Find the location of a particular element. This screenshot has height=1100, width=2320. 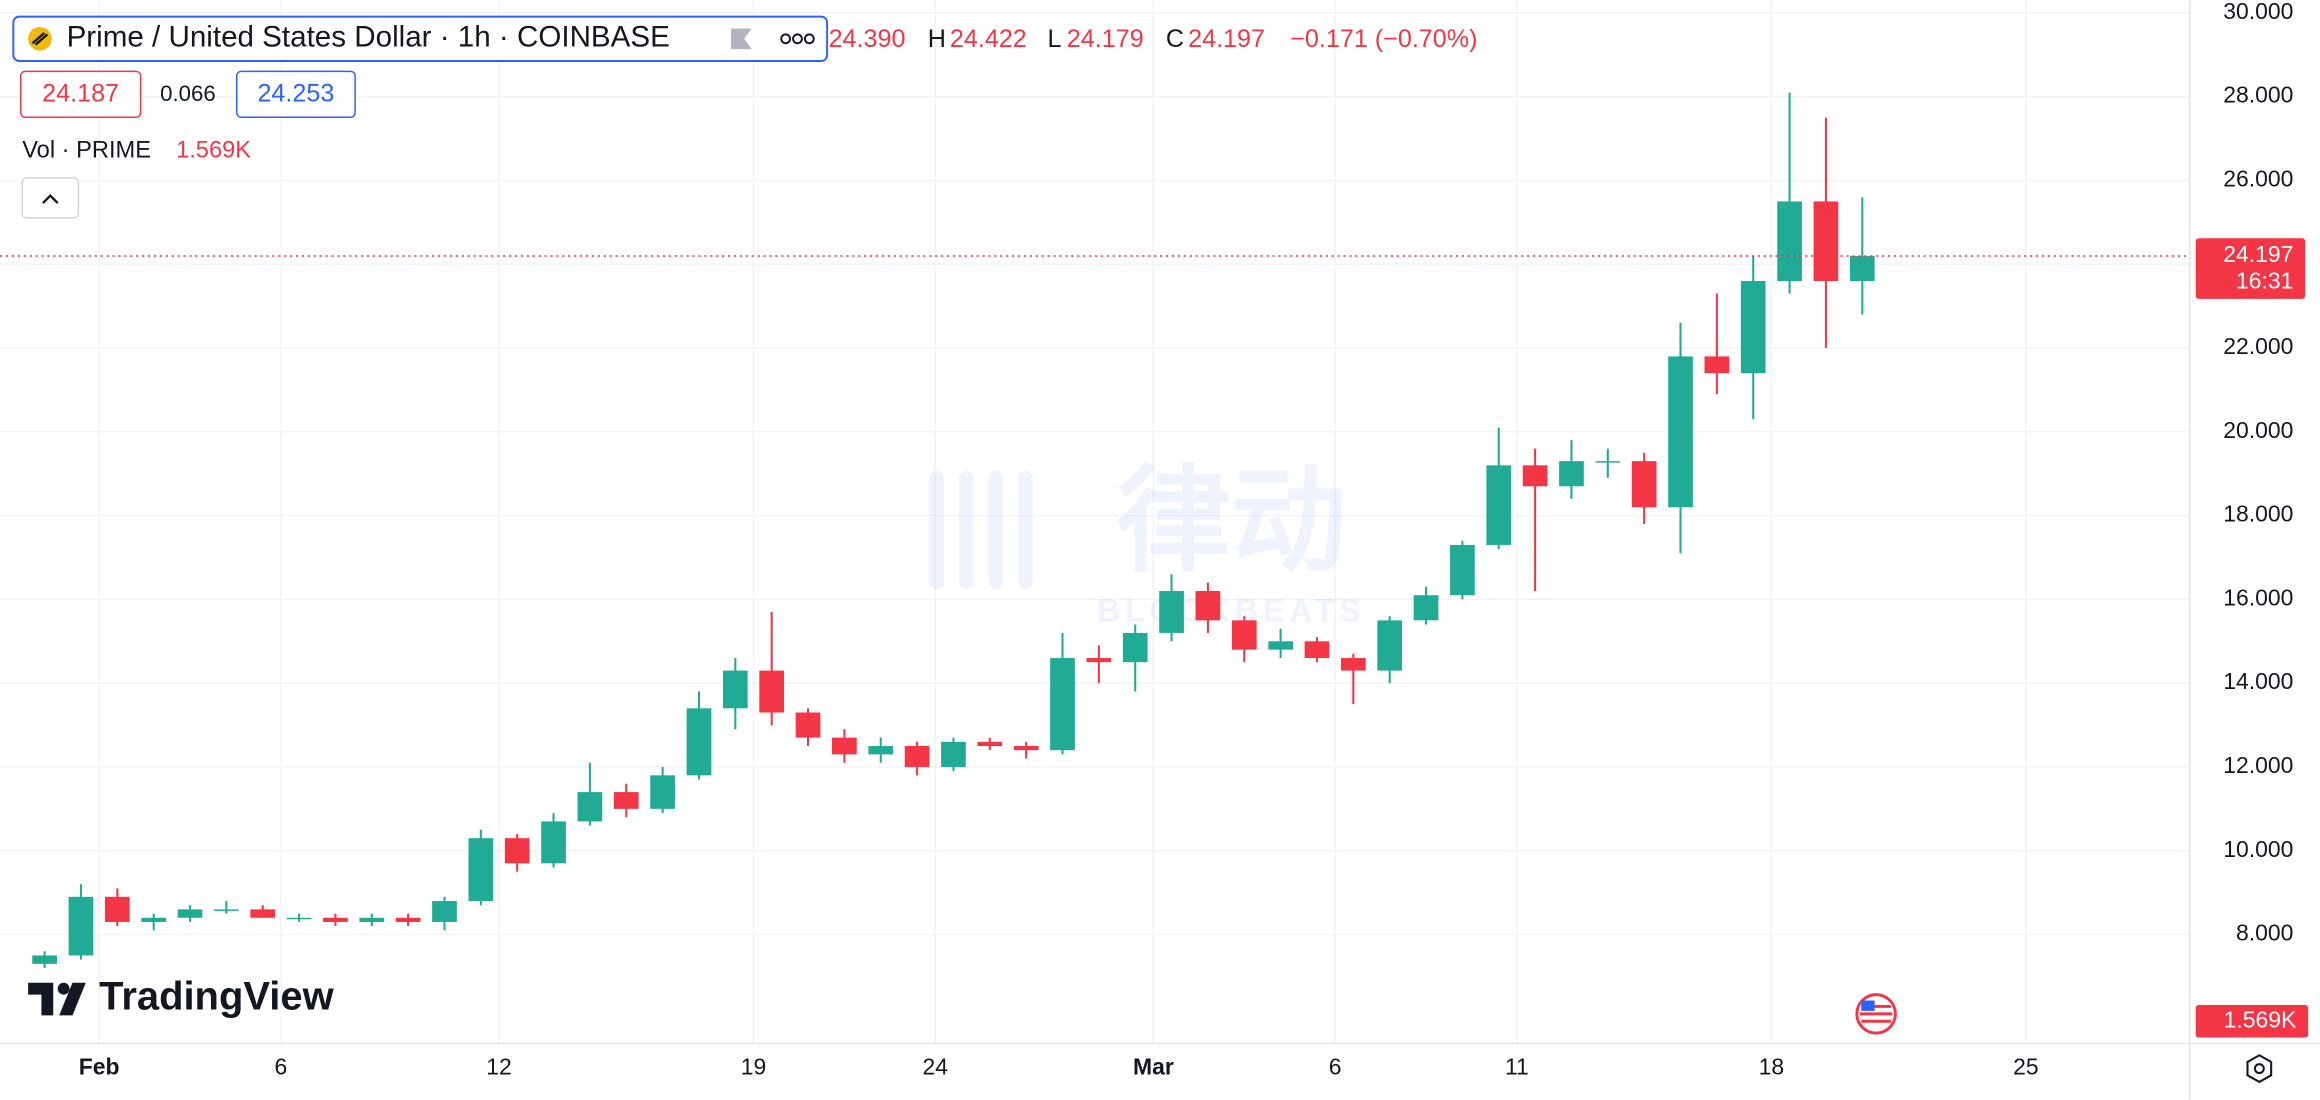

watermark: 律动 BLOCKBEATS is located at coordinates (1147, 543).